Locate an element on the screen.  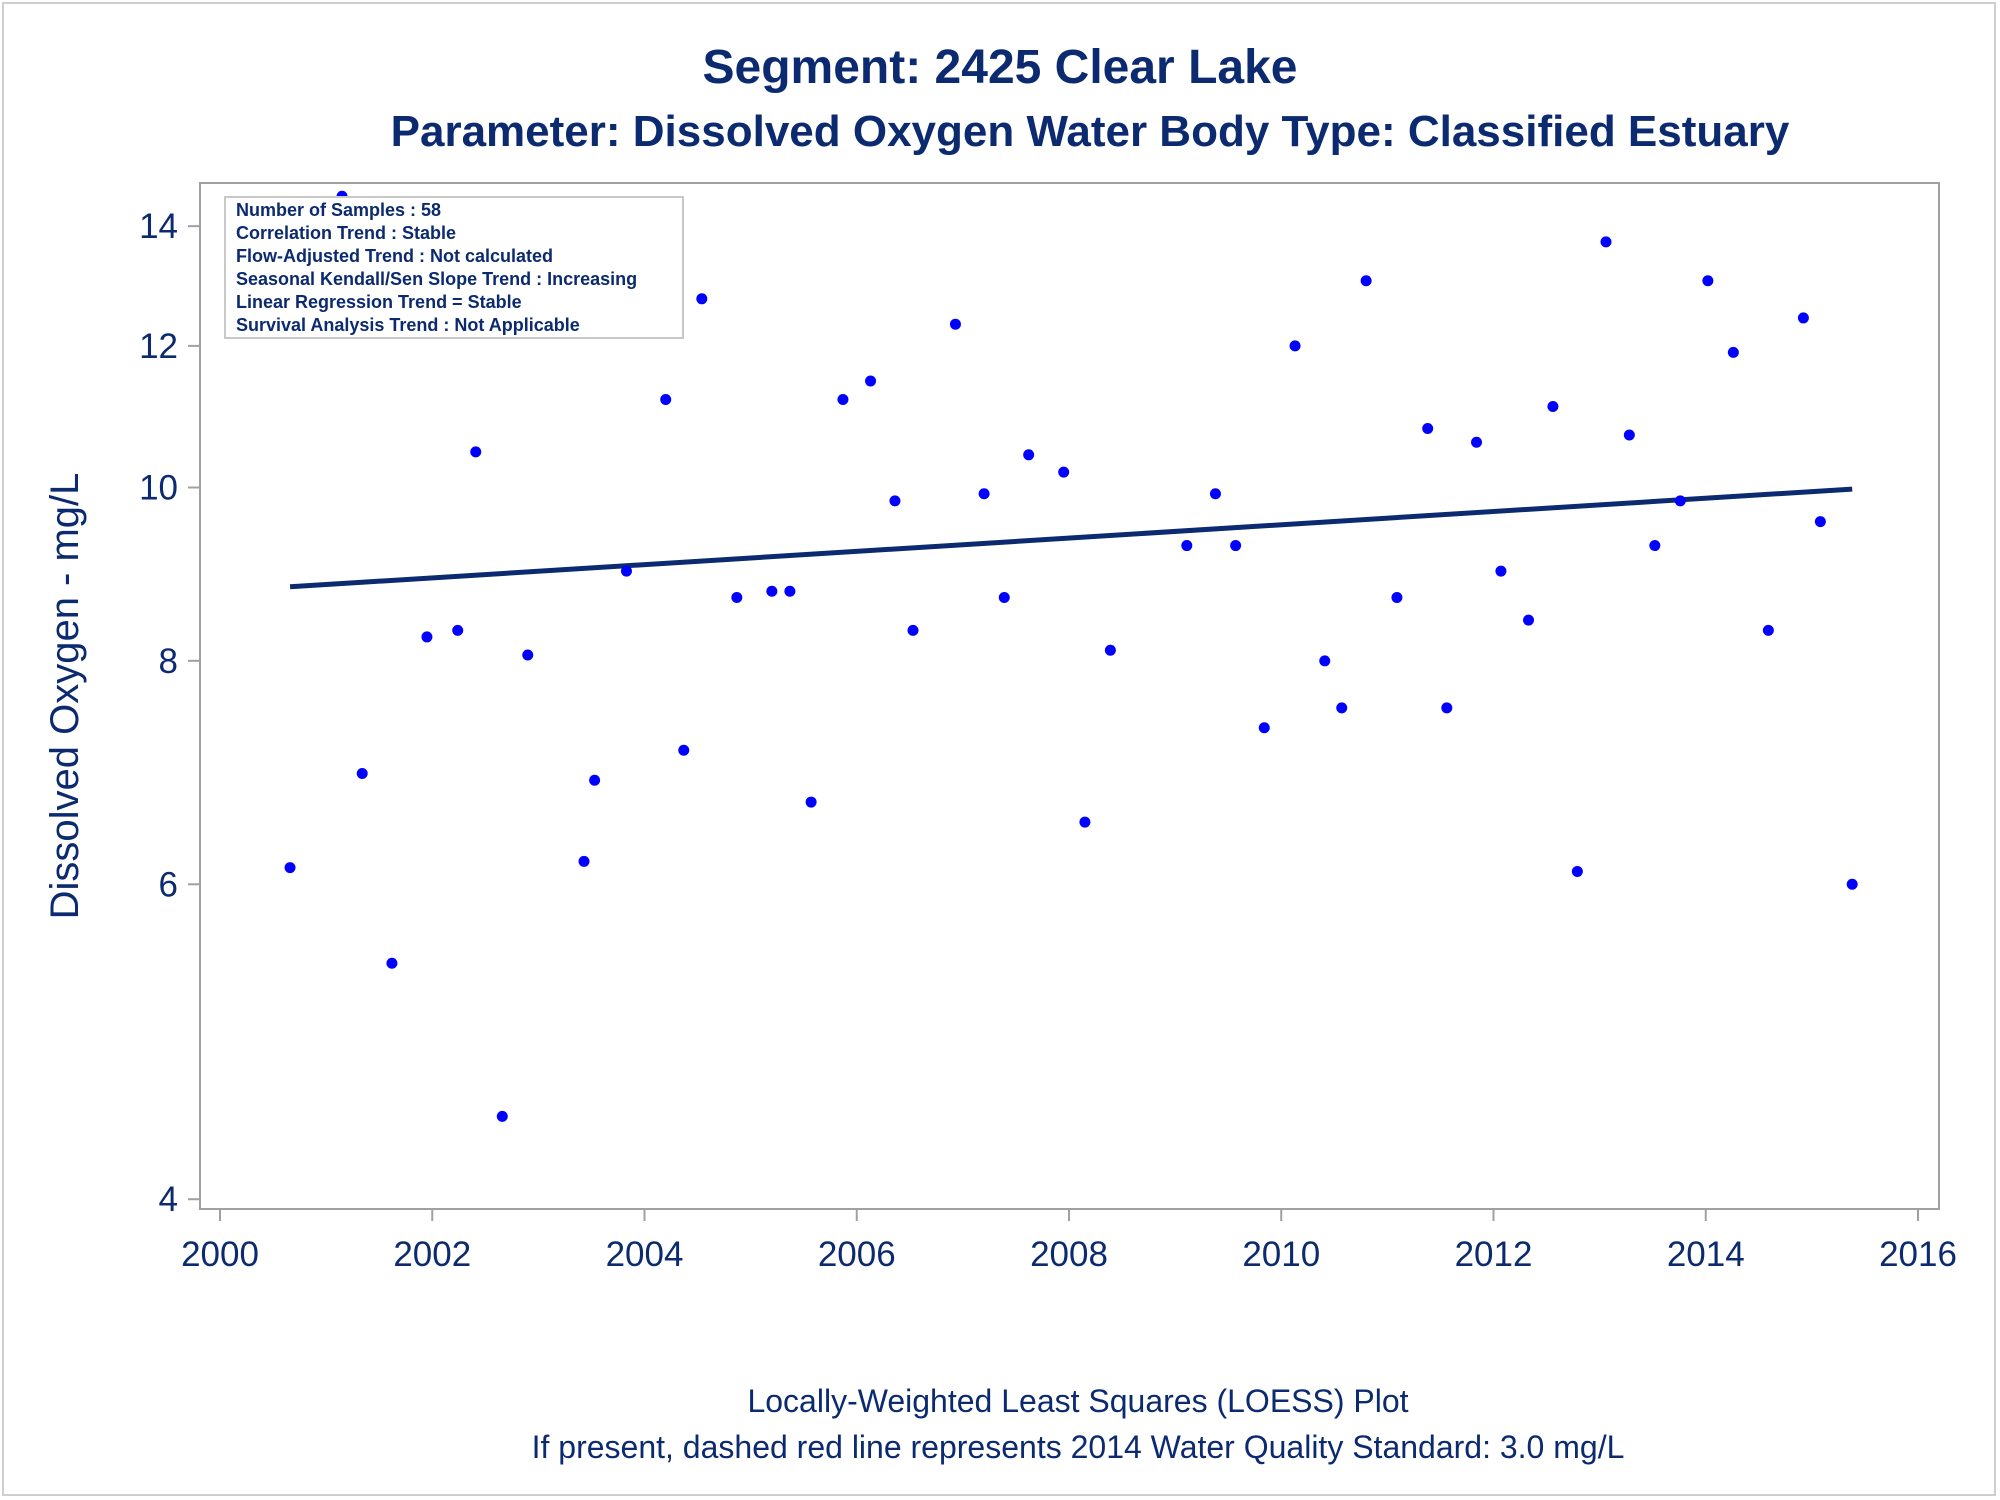
x-tick-label: 2000 is located at coordinates (220, 1254).